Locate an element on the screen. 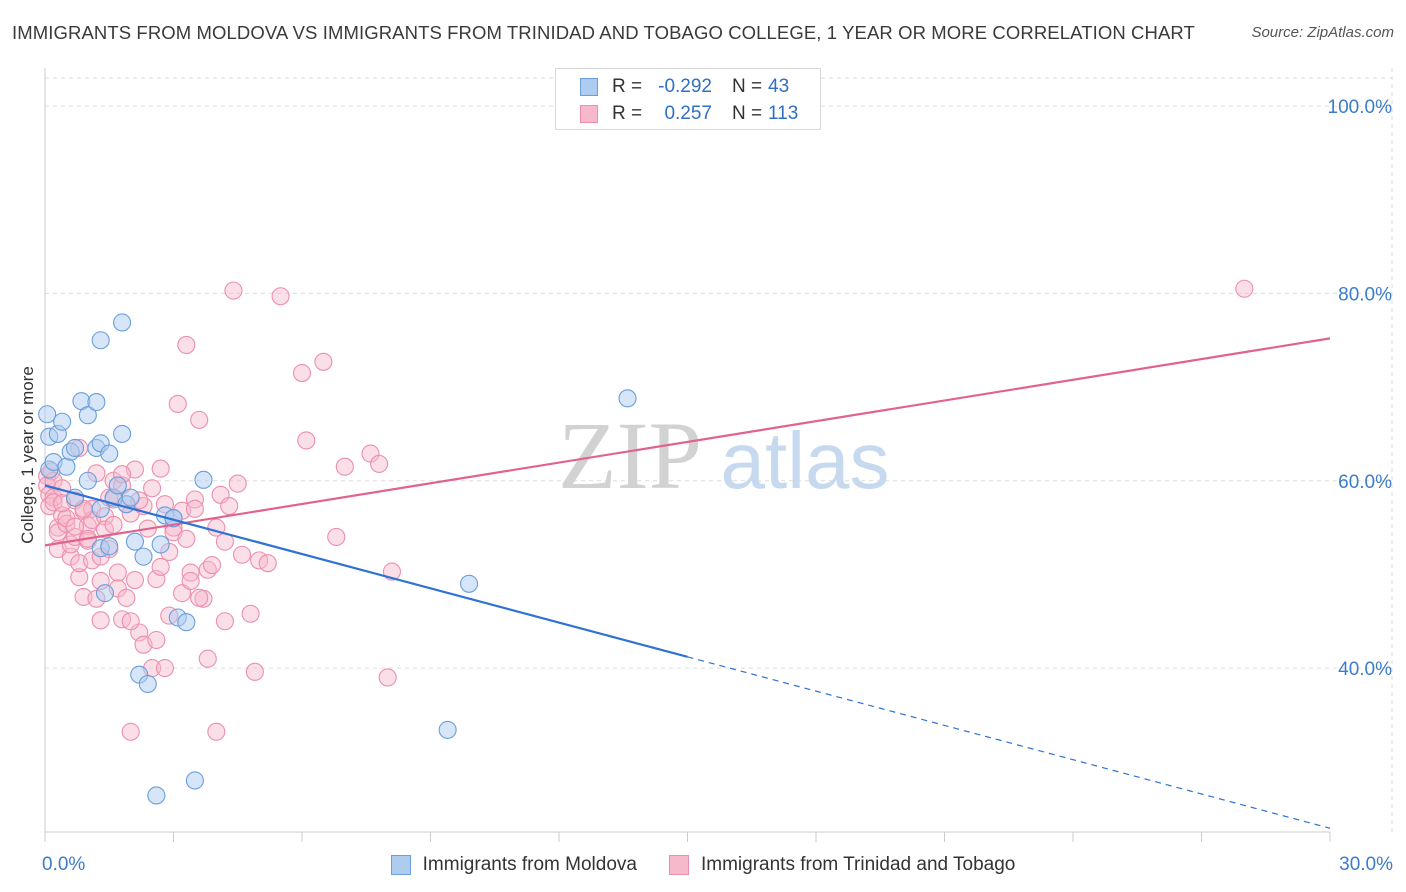 This screenshot has height=892, width=1406. legend-item-trinidad: Immigrants from Trinidad and Tobago is located at coordinates (842, 865).